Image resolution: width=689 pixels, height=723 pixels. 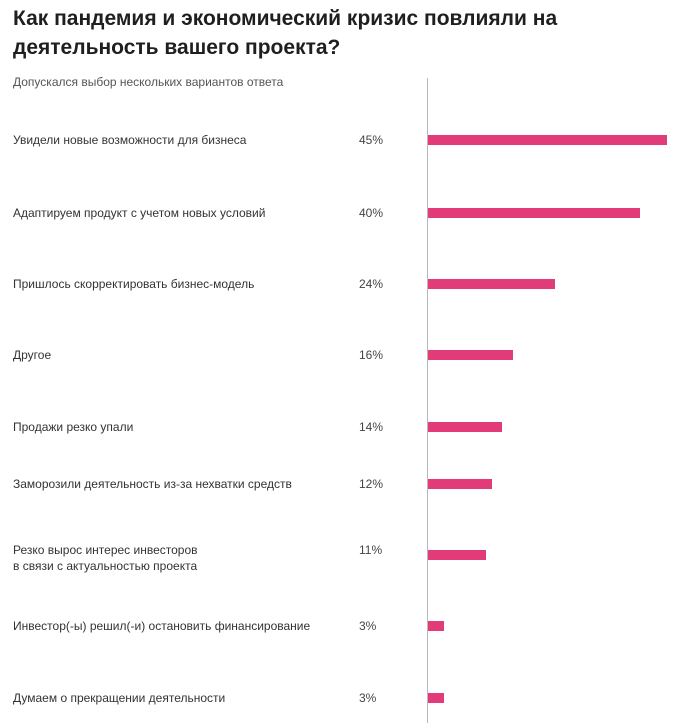 I want to click on value-label: 45%, so click(x=371, y=140).